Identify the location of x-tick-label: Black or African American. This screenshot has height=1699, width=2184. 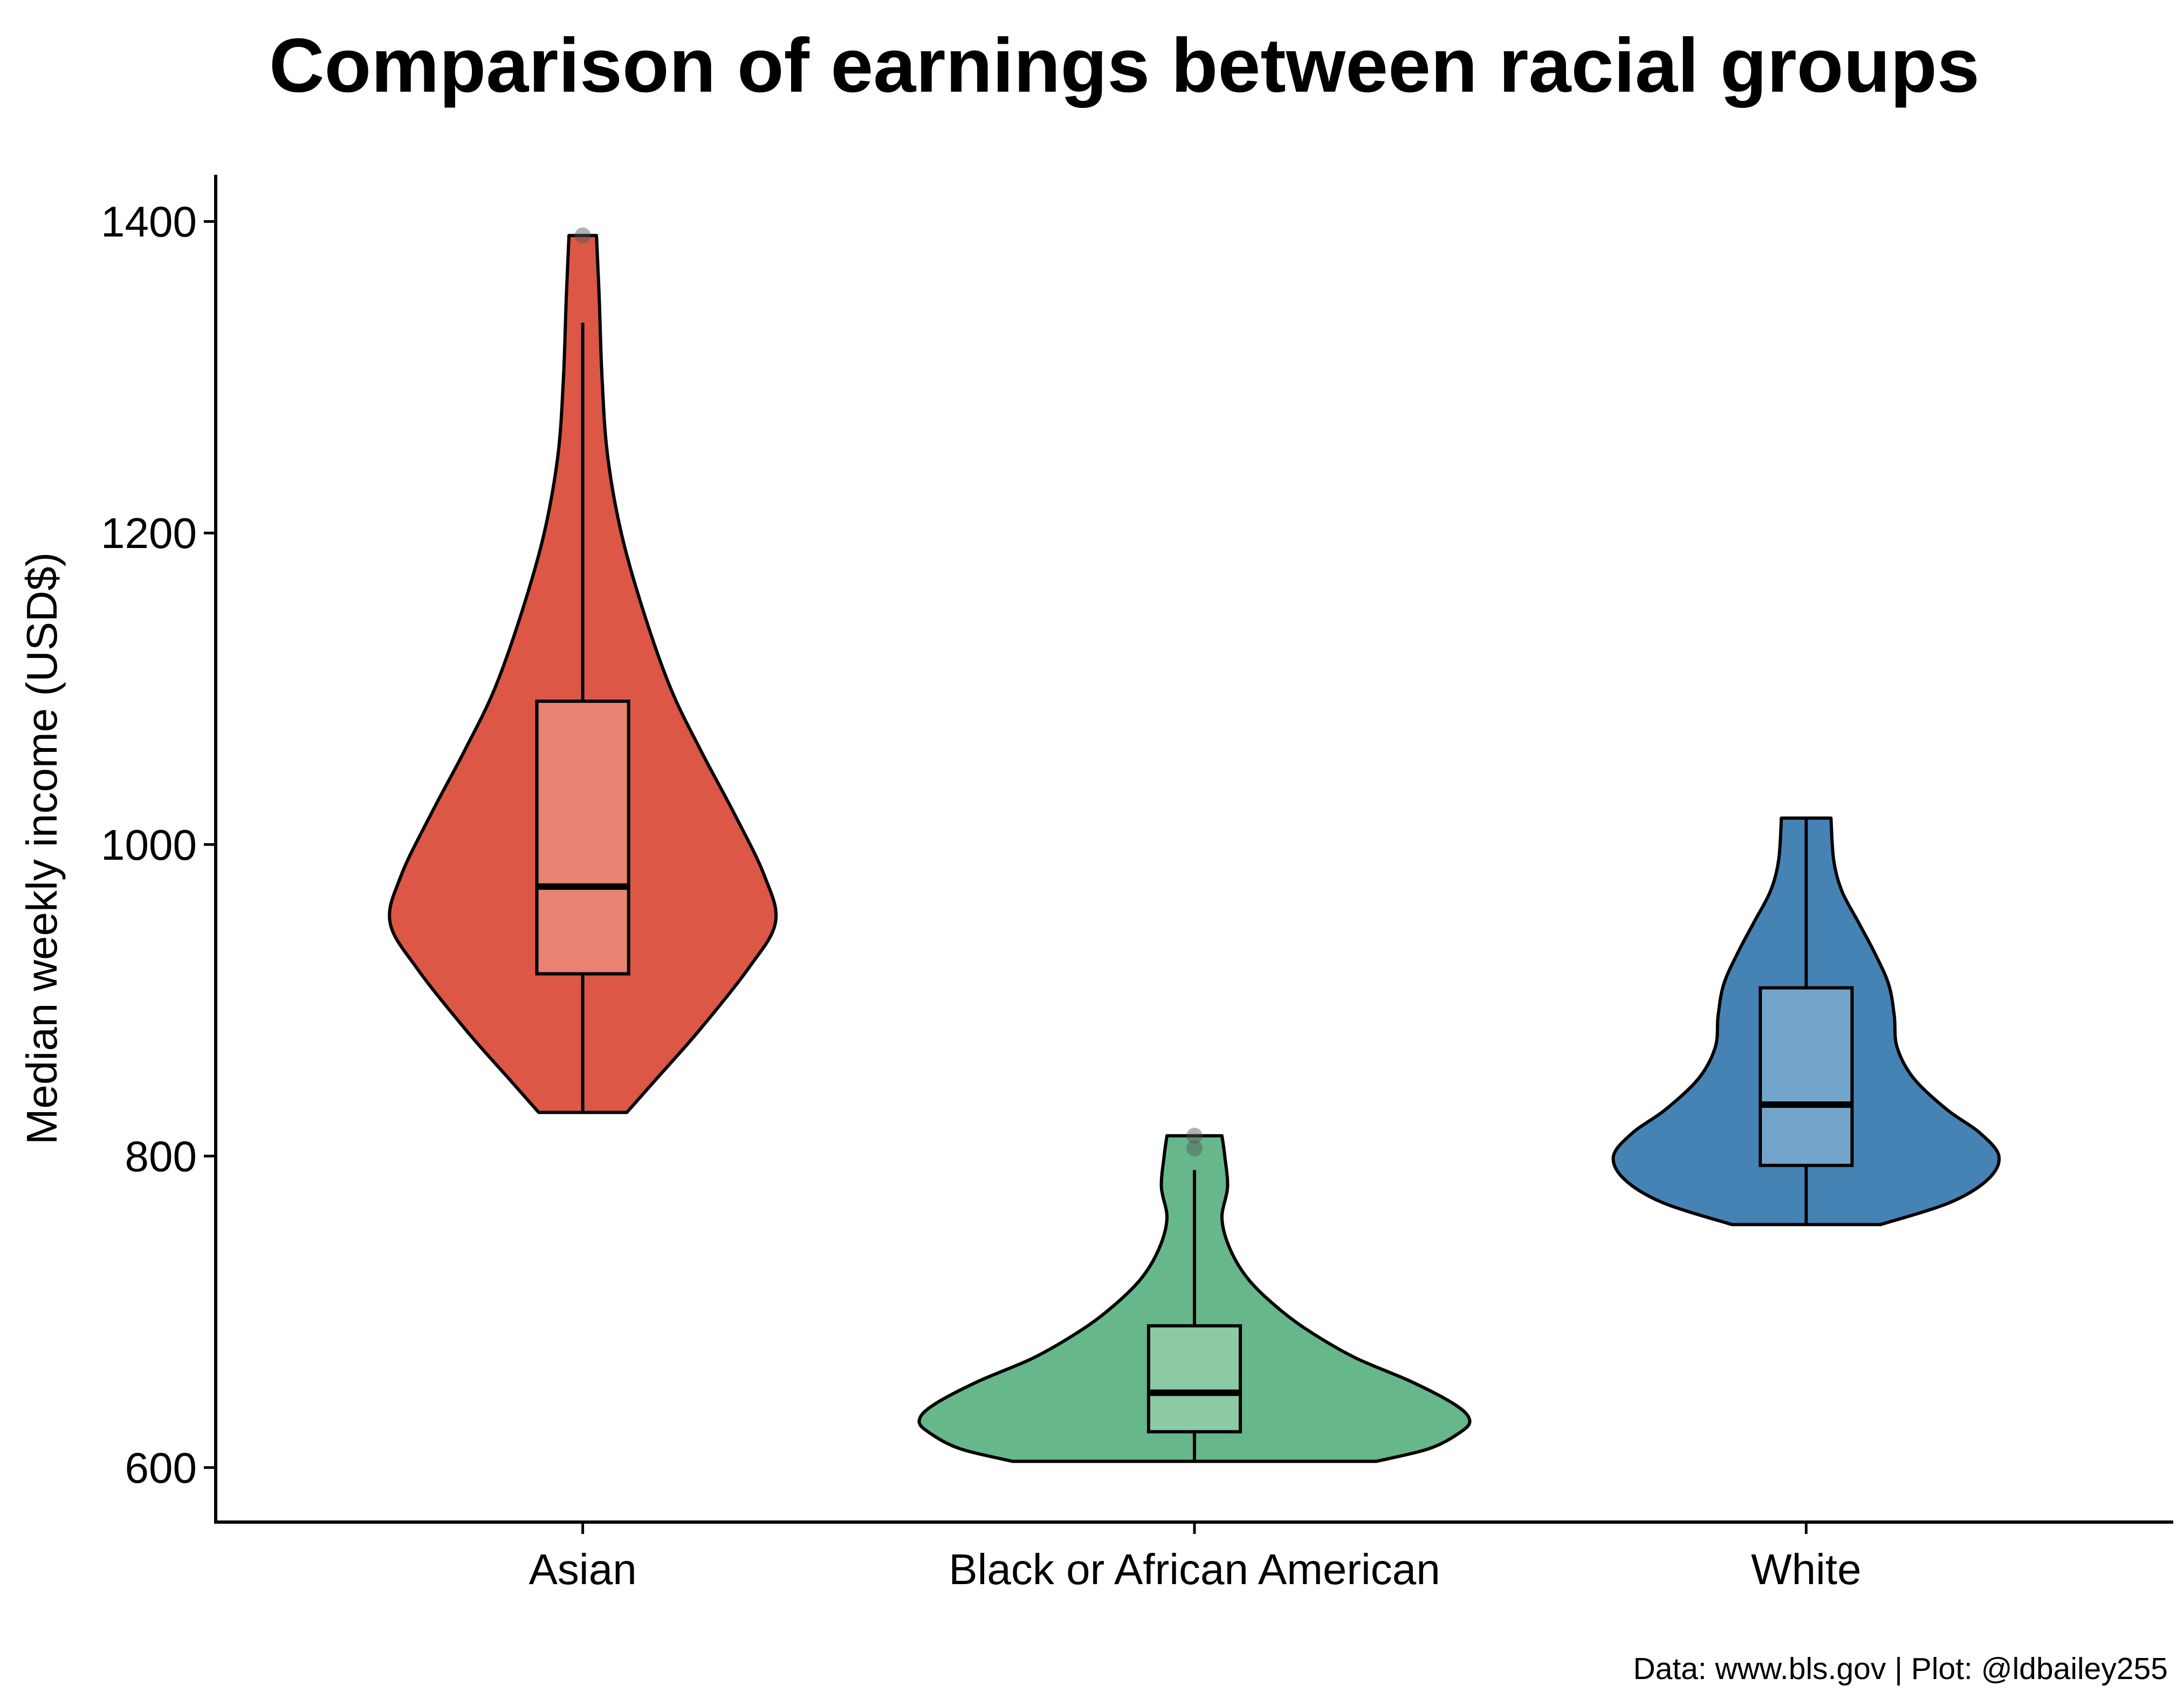
(1194, 1569).